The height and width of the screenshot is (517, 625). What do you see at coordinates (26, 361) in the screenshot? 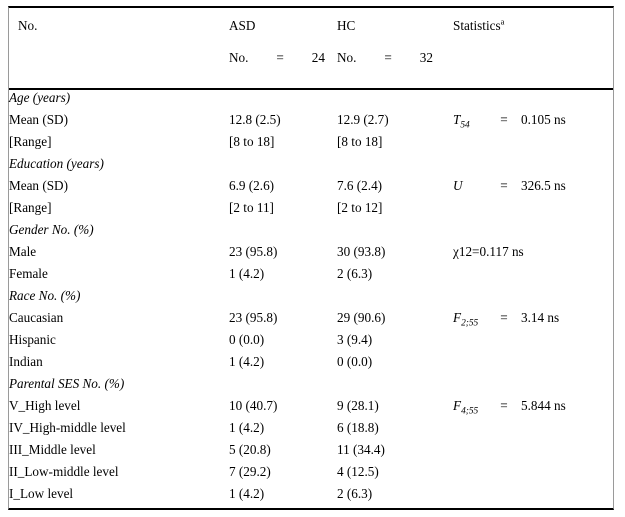
I see `row-label: Indian` at bounding box center [26, 361].